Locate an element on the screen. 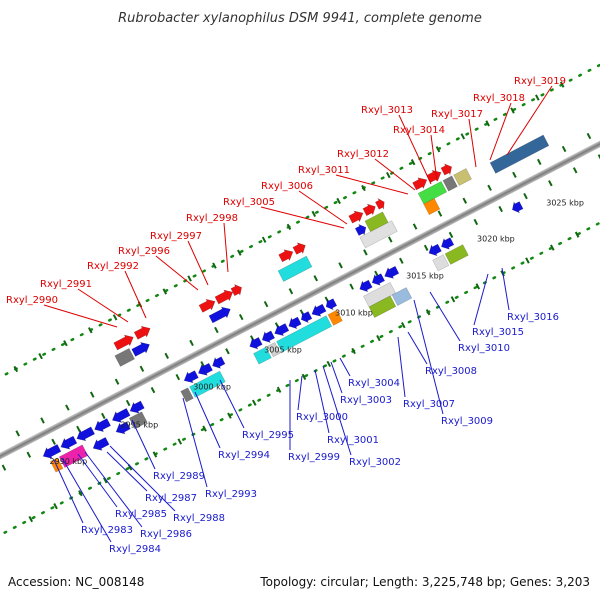 This screenshot has height=600, width=600. gene-label: Rxyl_2994 is located at coordinates (244, 455).